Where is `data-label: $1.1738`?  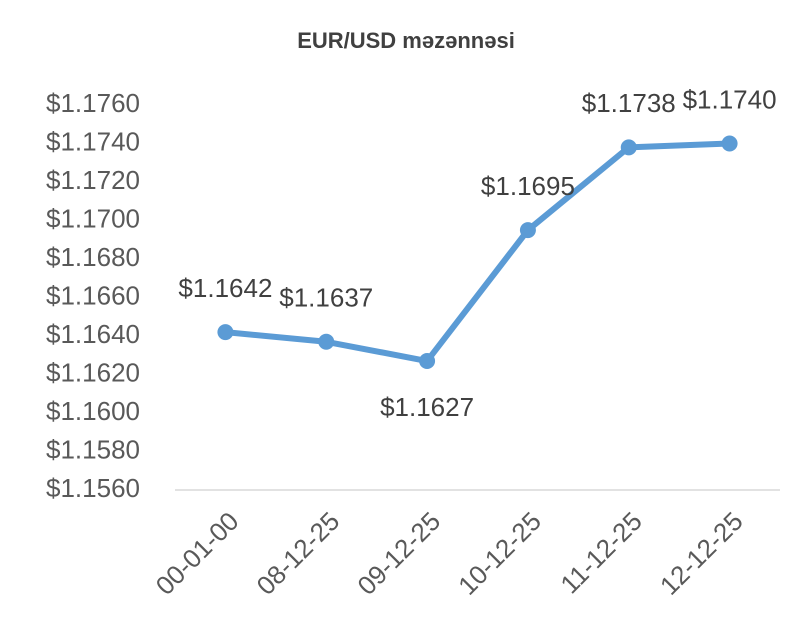
data-label: $1.1738 is located at coordinates (629, 103).